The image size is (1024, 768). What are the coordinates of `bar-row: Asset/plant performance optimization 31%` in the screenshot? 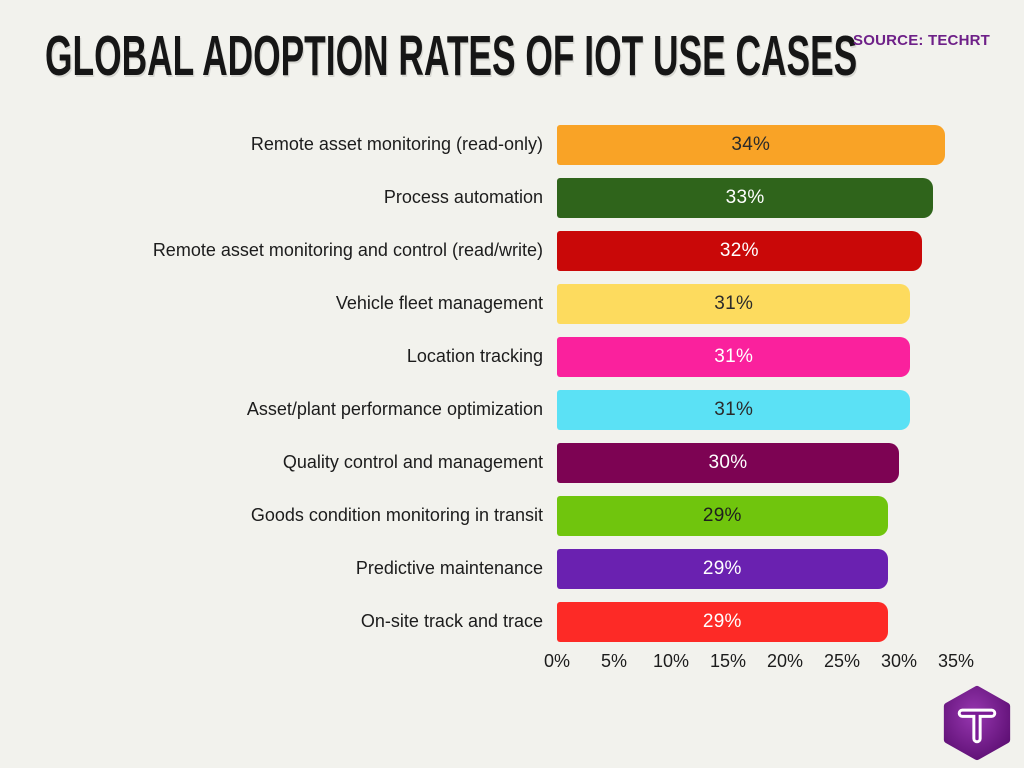 It's located at (512, 409).